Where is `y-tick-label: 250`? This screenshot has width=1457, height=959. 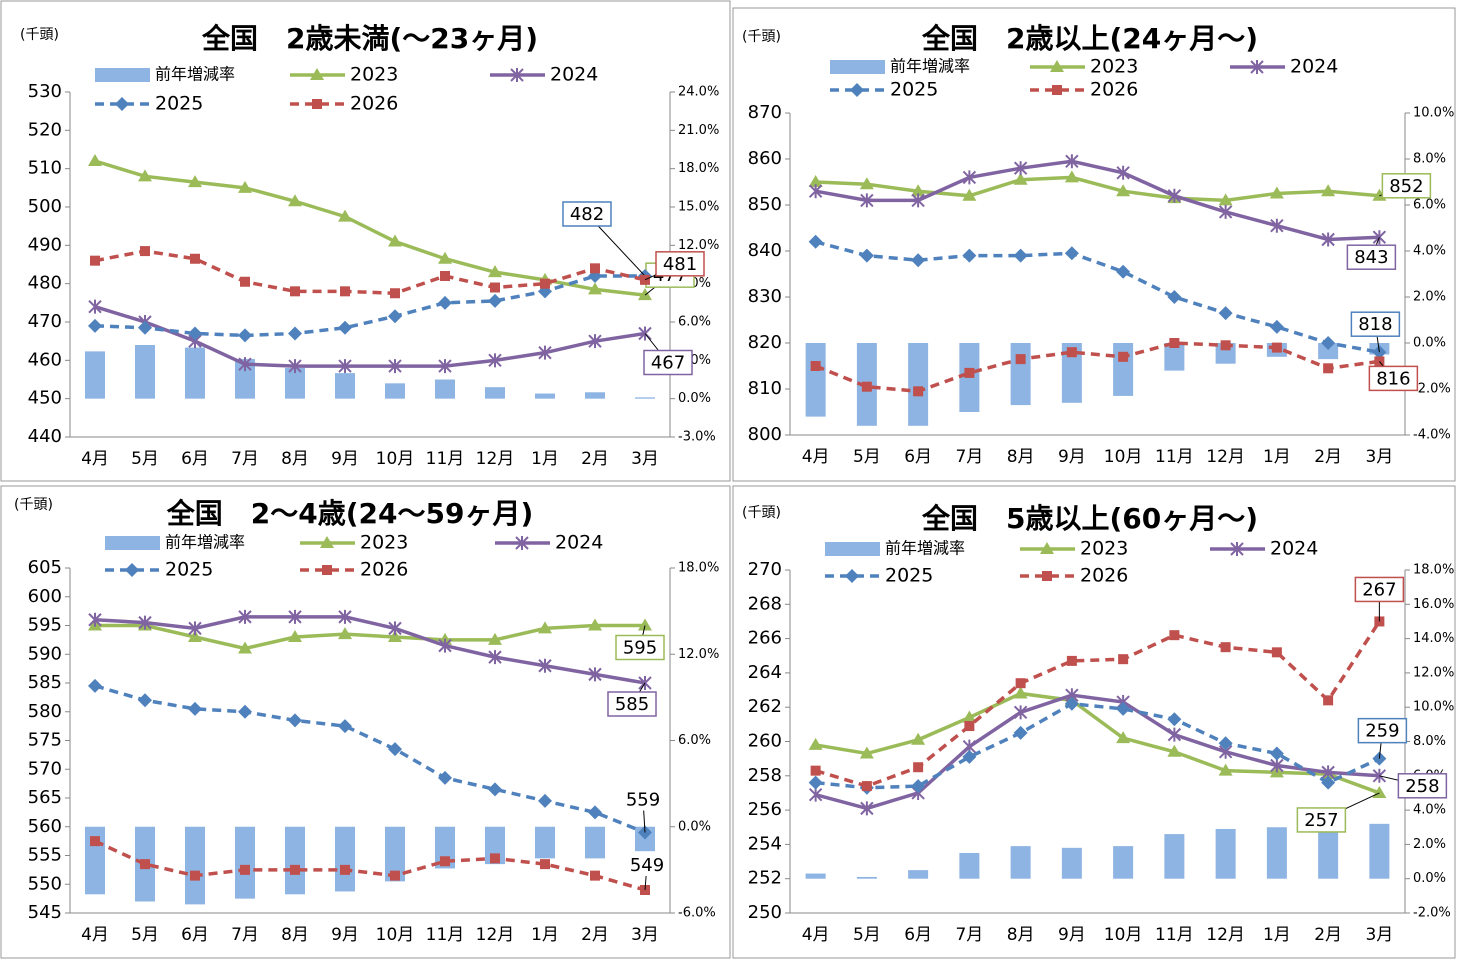 y-tick-label: 250 is located at coordinates (765, 912).